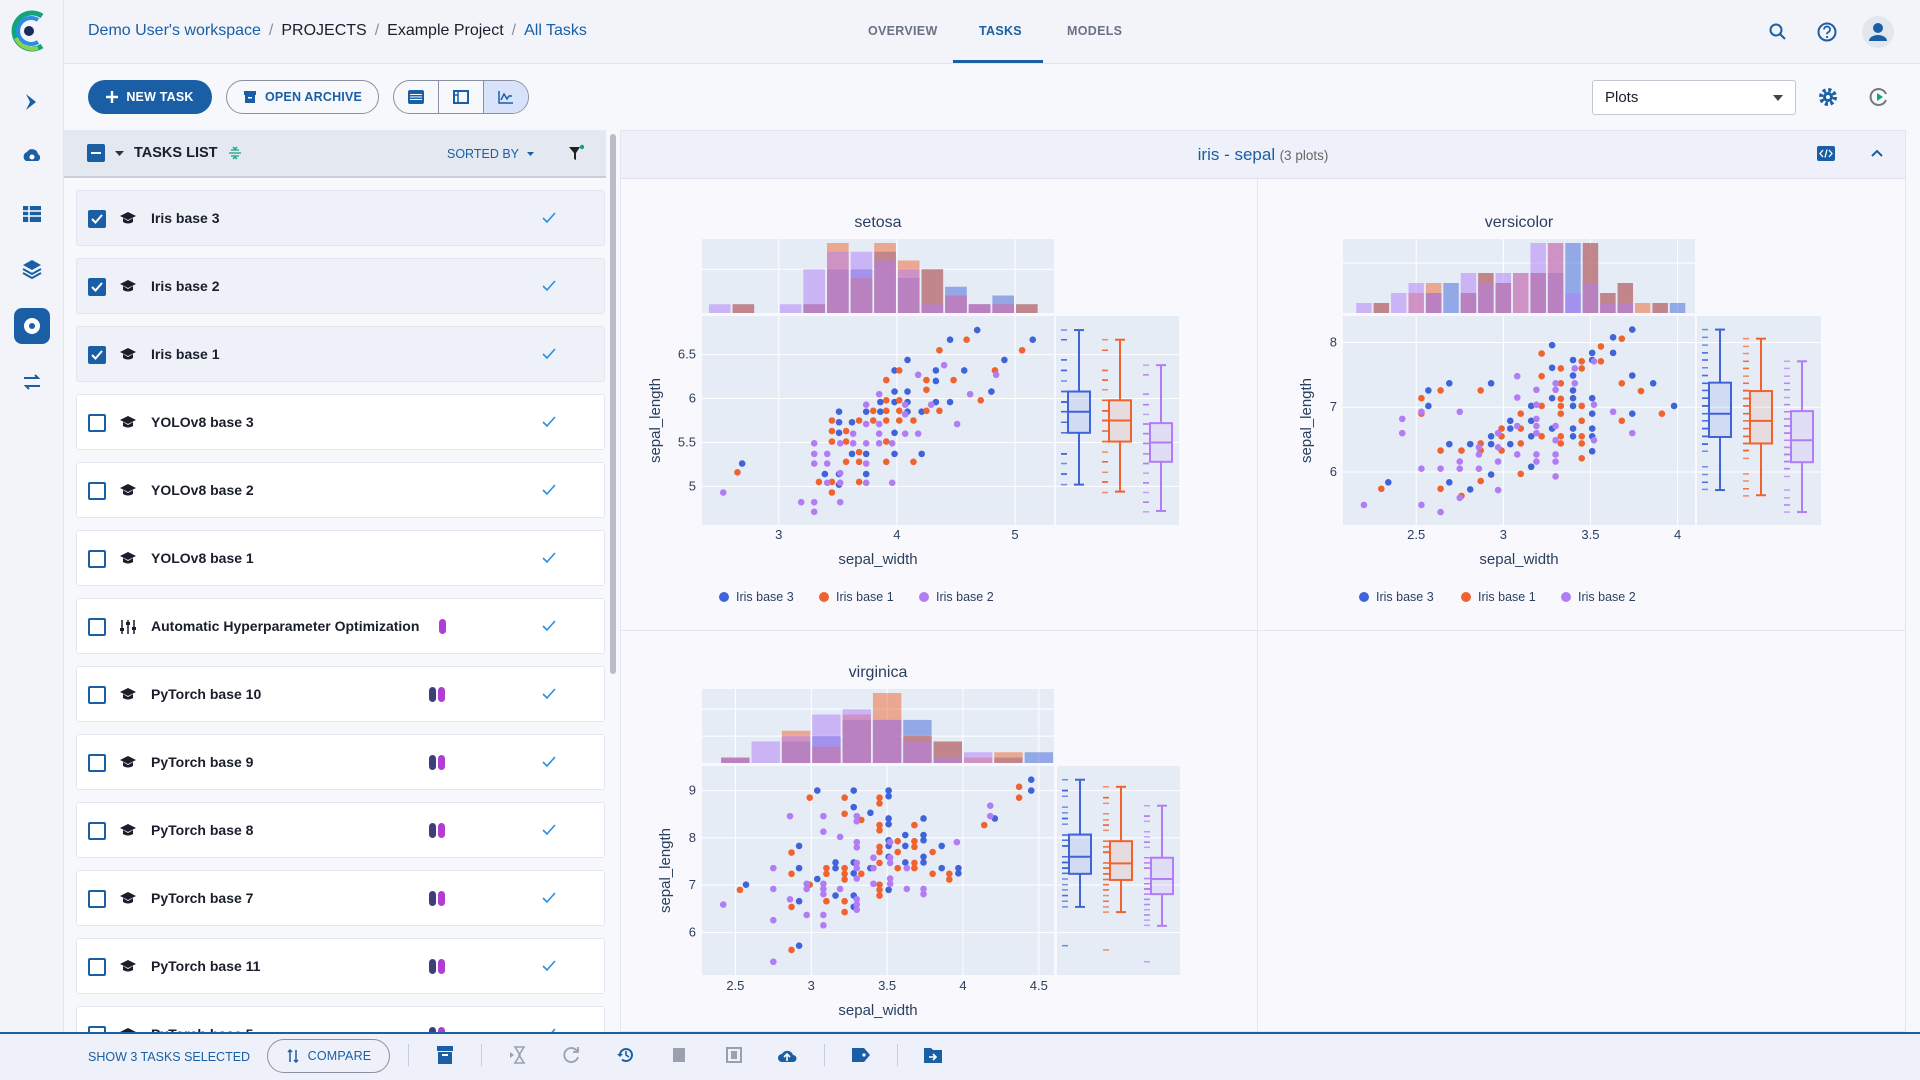 The height and width of the screenshot is (1080, 1920). Describe the element at coordinates (1828, 97) in the screenshot. I see `settings-gear-icon` at that location.